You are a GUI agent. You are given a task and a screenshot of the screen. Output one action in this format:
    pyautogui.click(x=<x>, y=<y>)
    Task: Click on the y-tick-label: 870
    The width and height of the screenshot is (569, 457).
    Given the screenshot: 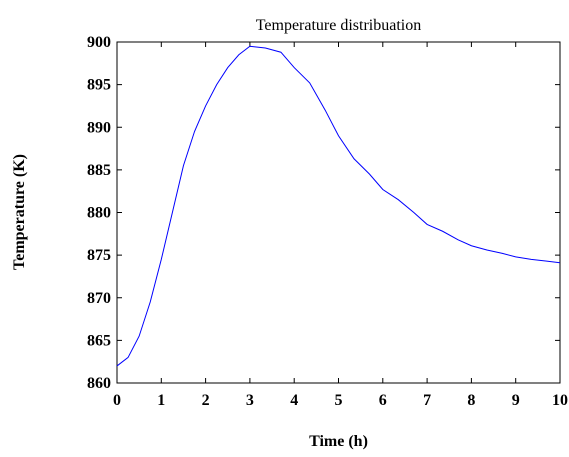 What is the action you would take?
    pyautogui.click(x=99, y=298)
    